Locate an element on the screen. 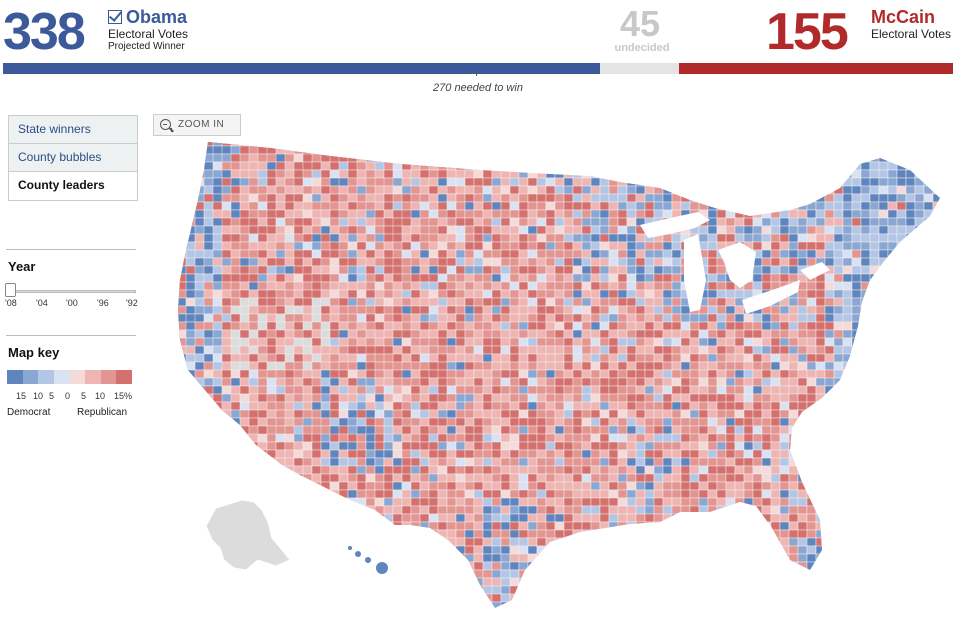 The height and width of the screenshot is (630, 956). tab-county-leaders: County leaders is located at coordinates (73, 186).